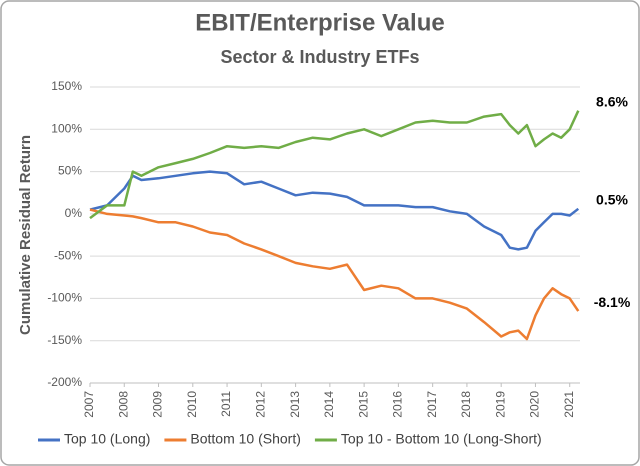 Image resolution: width=640 pixels, height=466 pixels. What do you see at coordinates (66, 128) in the screenshot?
I see `y-tick-label: 100%` at bounding box center [66, 128].